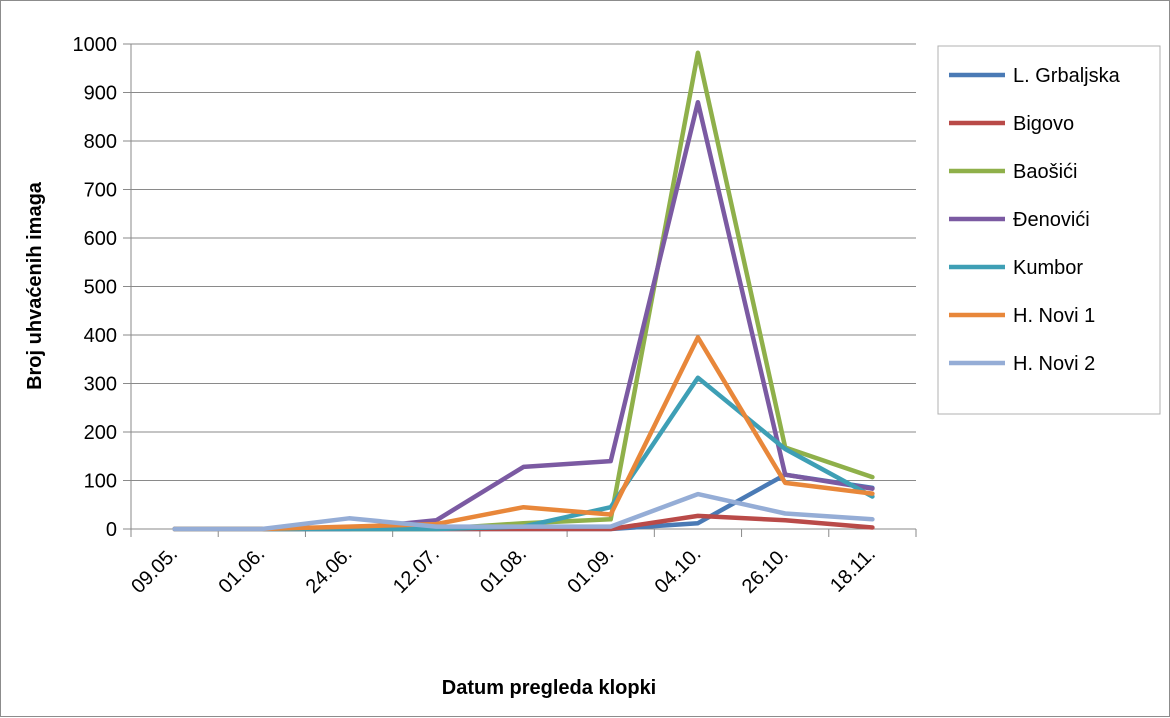  What do you see at coordinates (765, 570) in the screenshot?
I see `x-tick-label: 26.10.` at bounding box center [765, 570].